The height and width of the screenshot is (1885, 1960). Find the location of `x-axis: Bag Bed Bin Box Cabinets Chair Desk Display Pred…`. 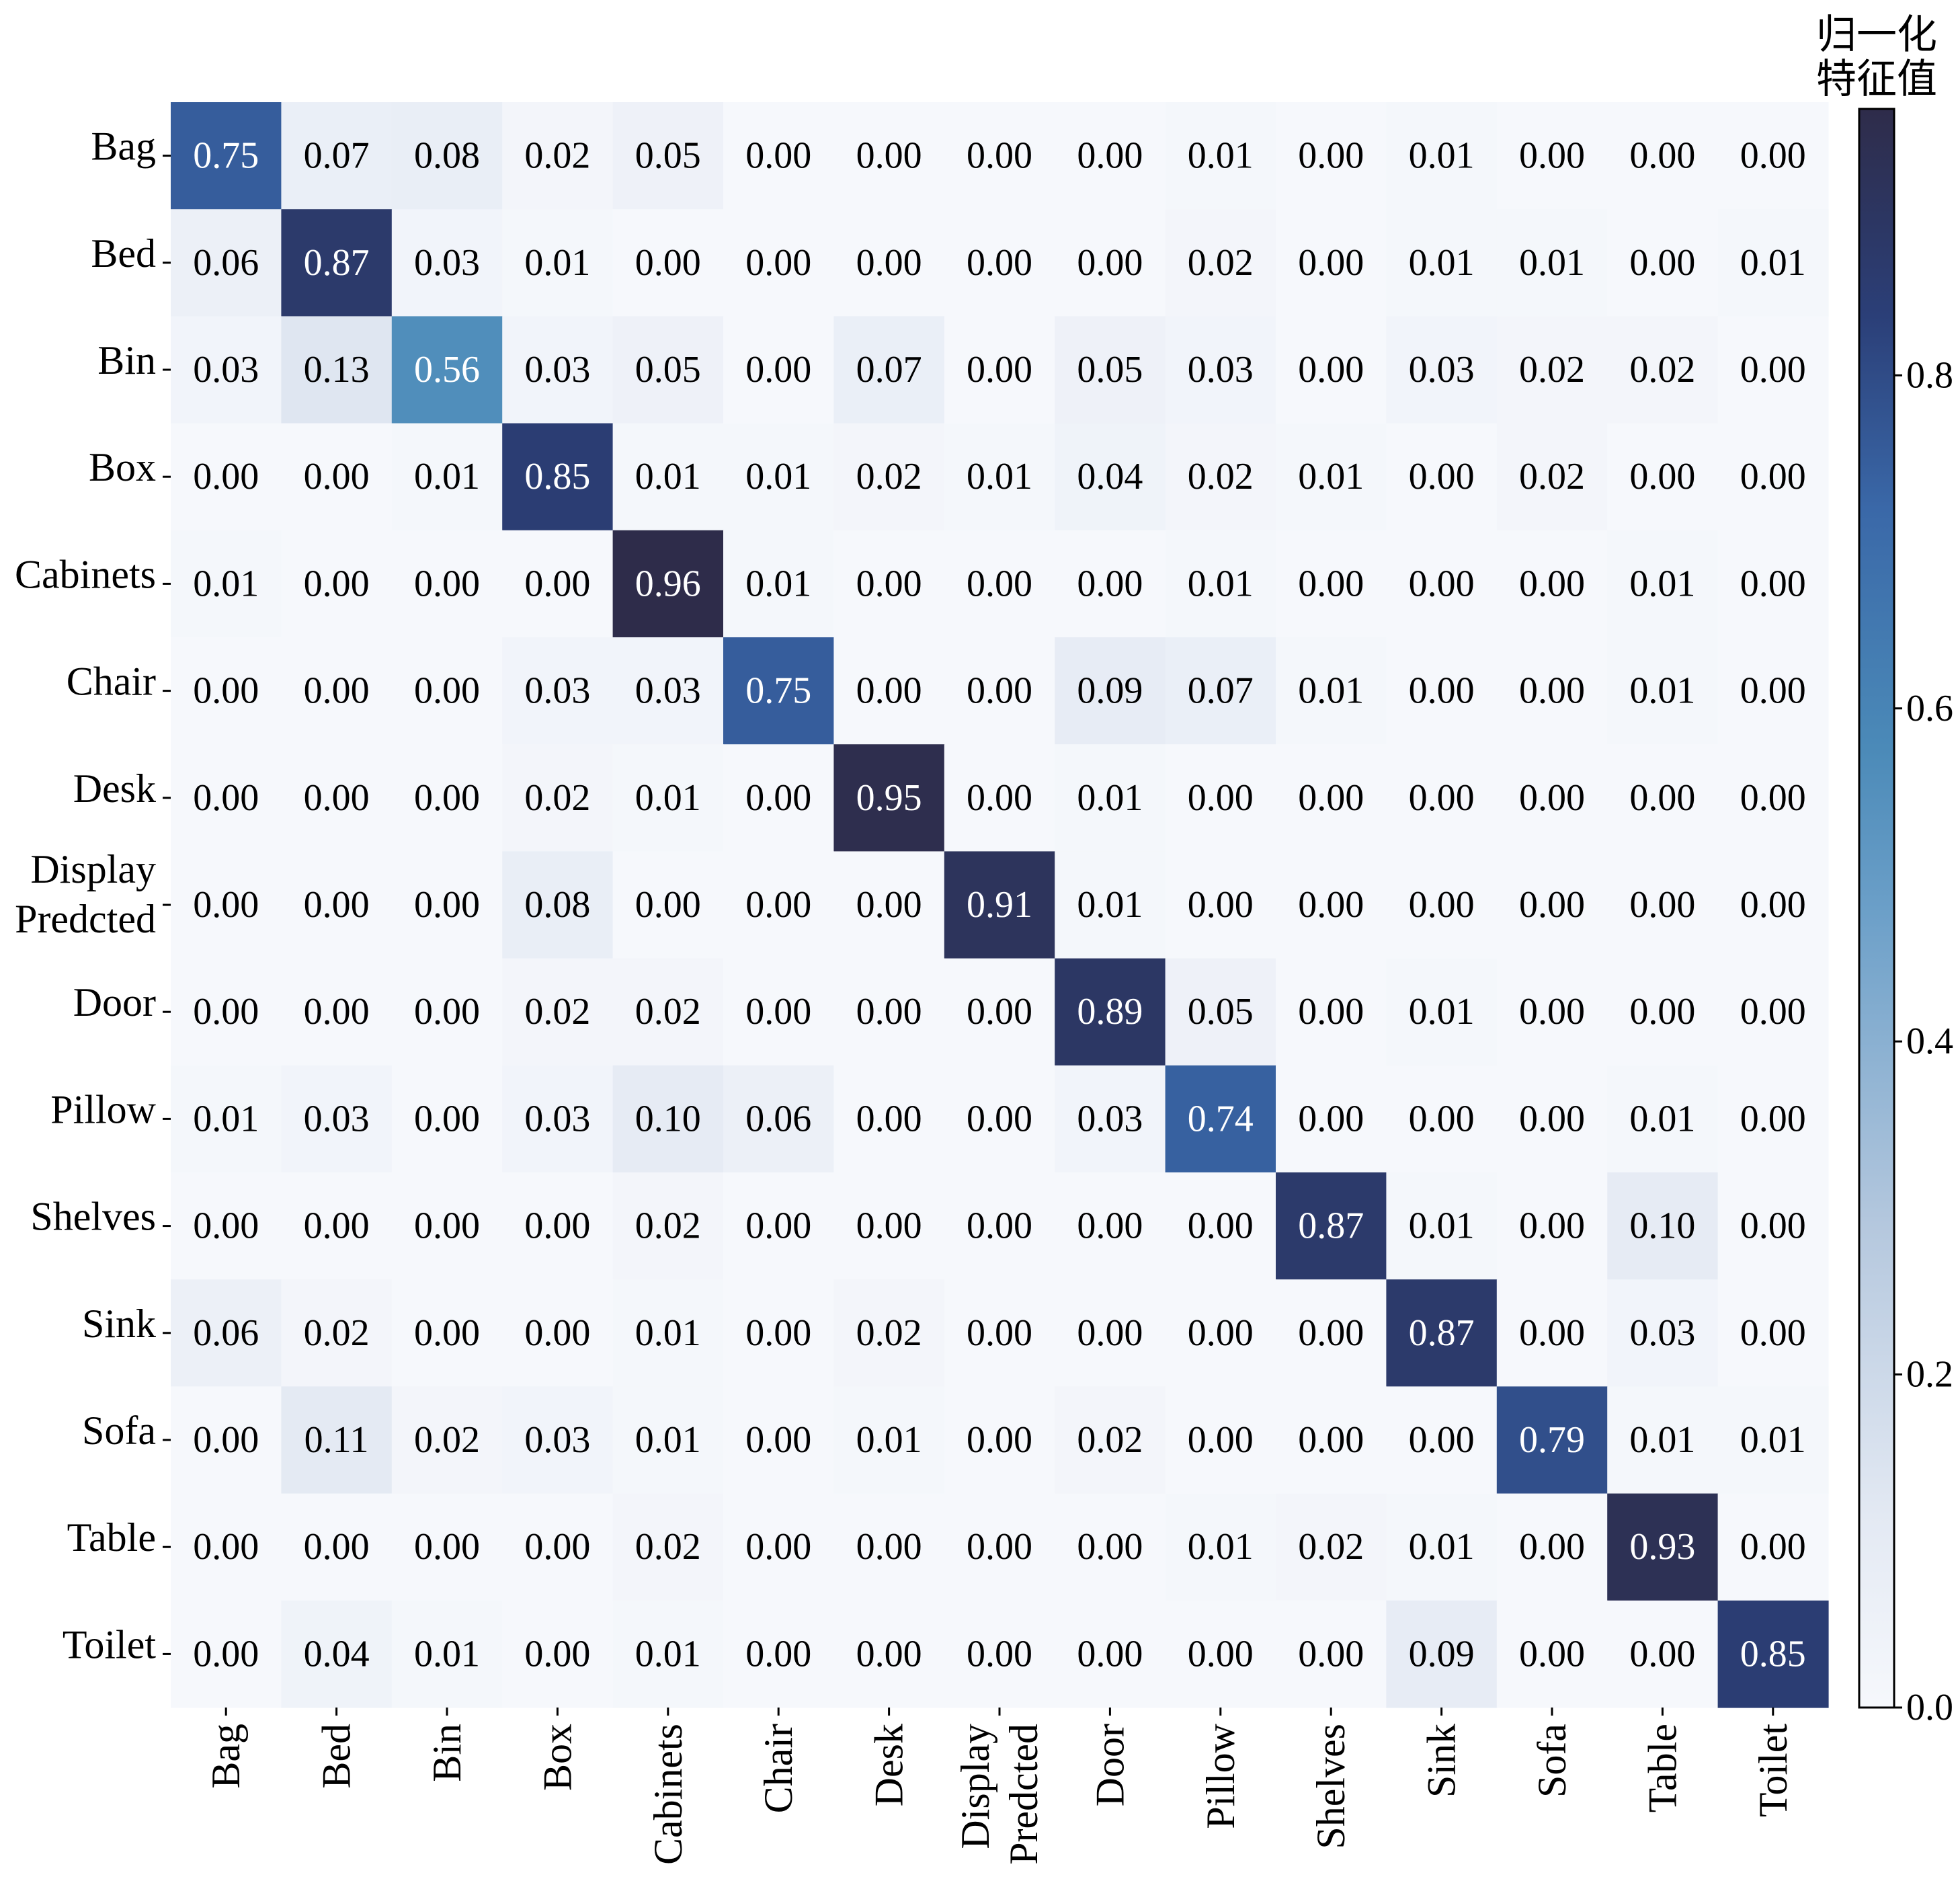

x-axis: Bag Bed Bin Box Cabinets Chair Desk Display Pred… is located at coordinates (999, 1786).